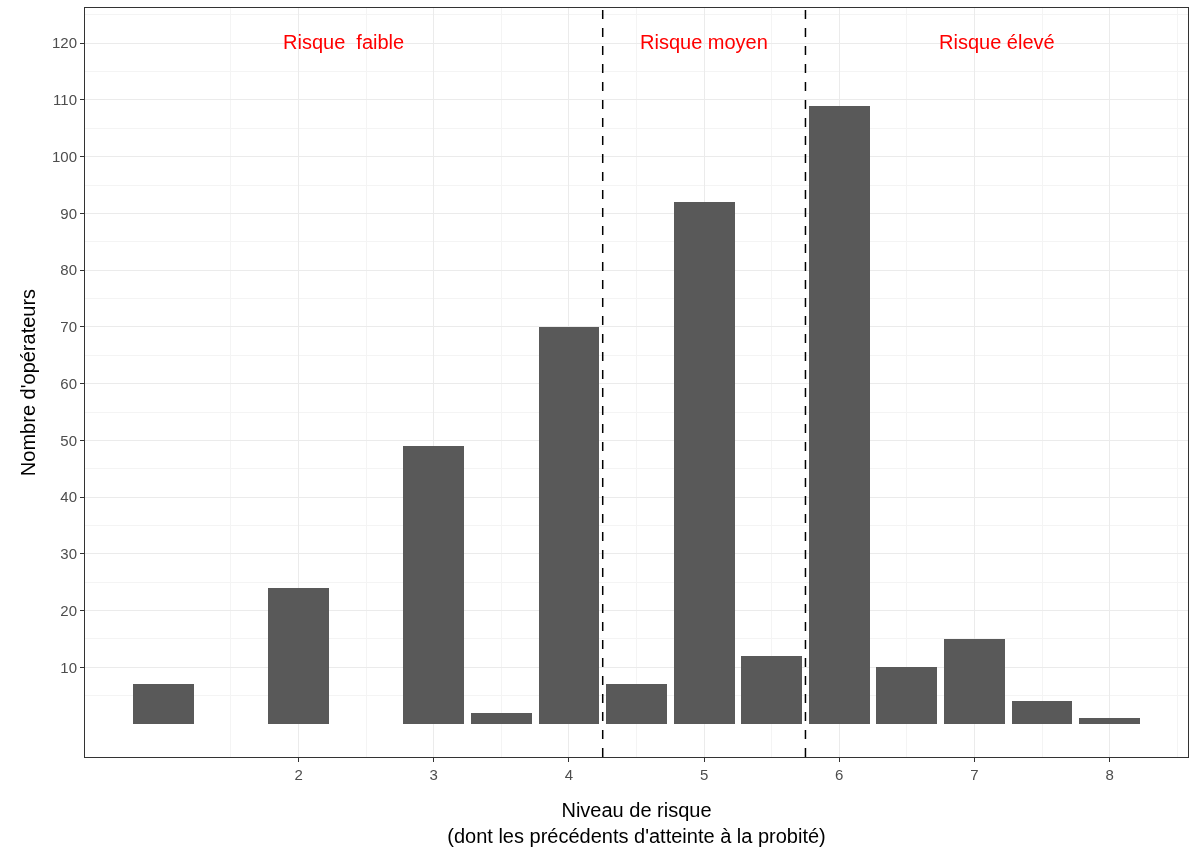  What do you see at coordinates (974, 774) in the screenshot?
I see `x-tick-label: 7` at bounding box center [974, 774].